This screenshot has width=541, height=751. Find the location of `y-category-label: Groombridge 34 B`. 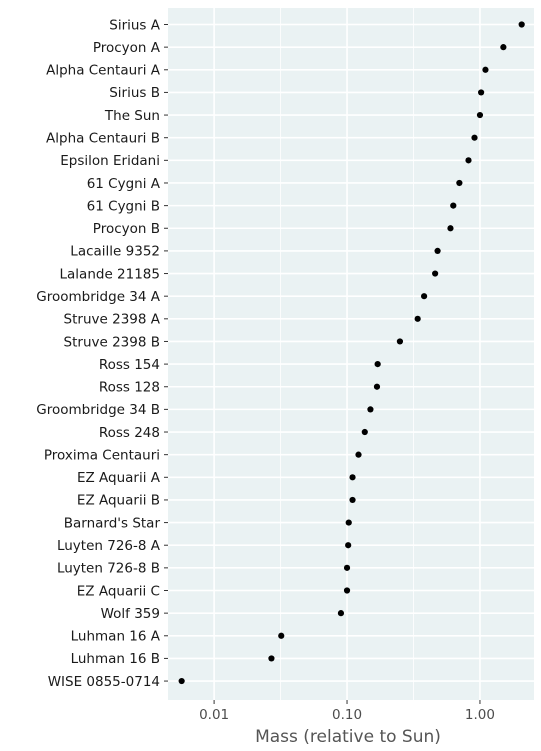

y-category-label: Groombridge 34 B is located at coordinates (98, 410).